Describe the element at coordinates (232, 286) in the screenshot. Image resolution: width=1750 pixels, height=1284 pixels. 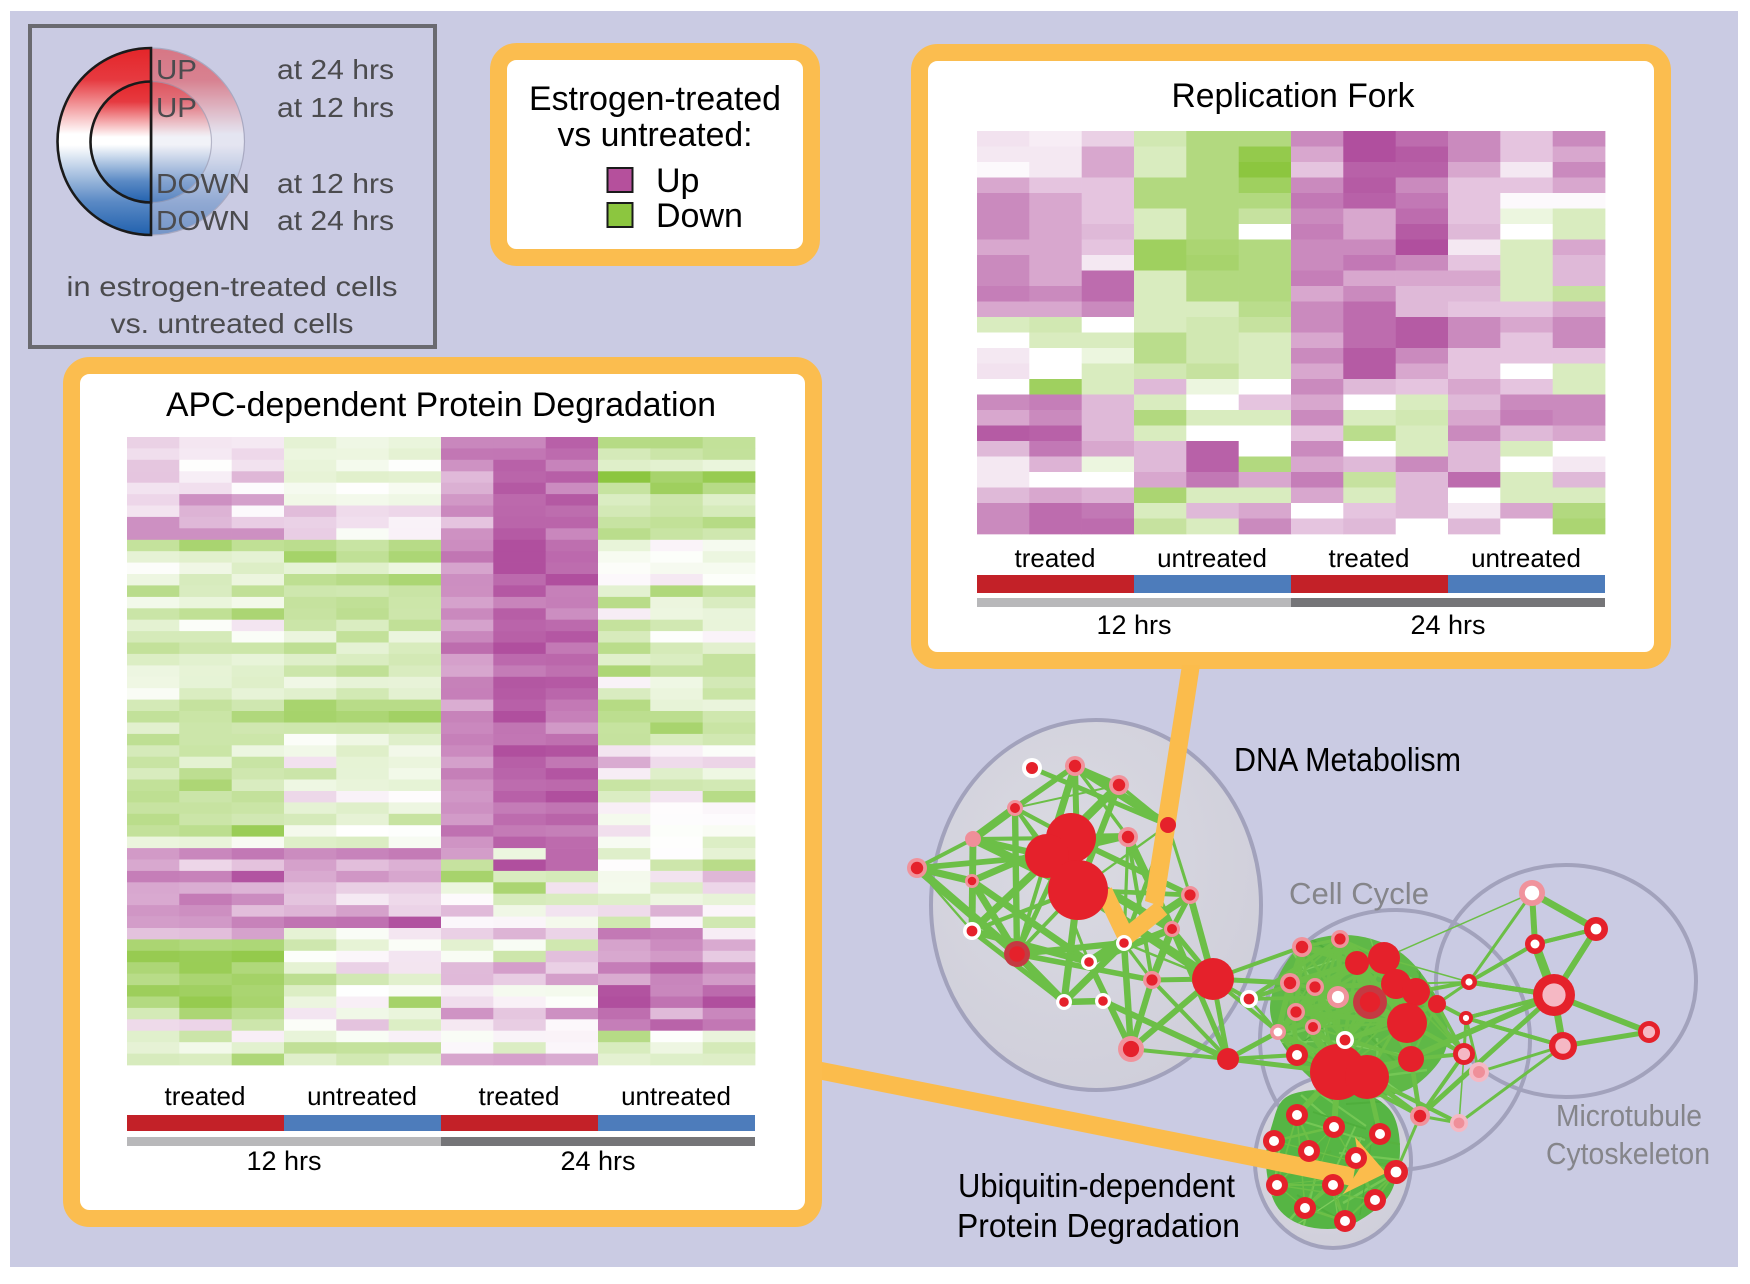
I see `svg-text: in estrogen-treated cells` at that location.